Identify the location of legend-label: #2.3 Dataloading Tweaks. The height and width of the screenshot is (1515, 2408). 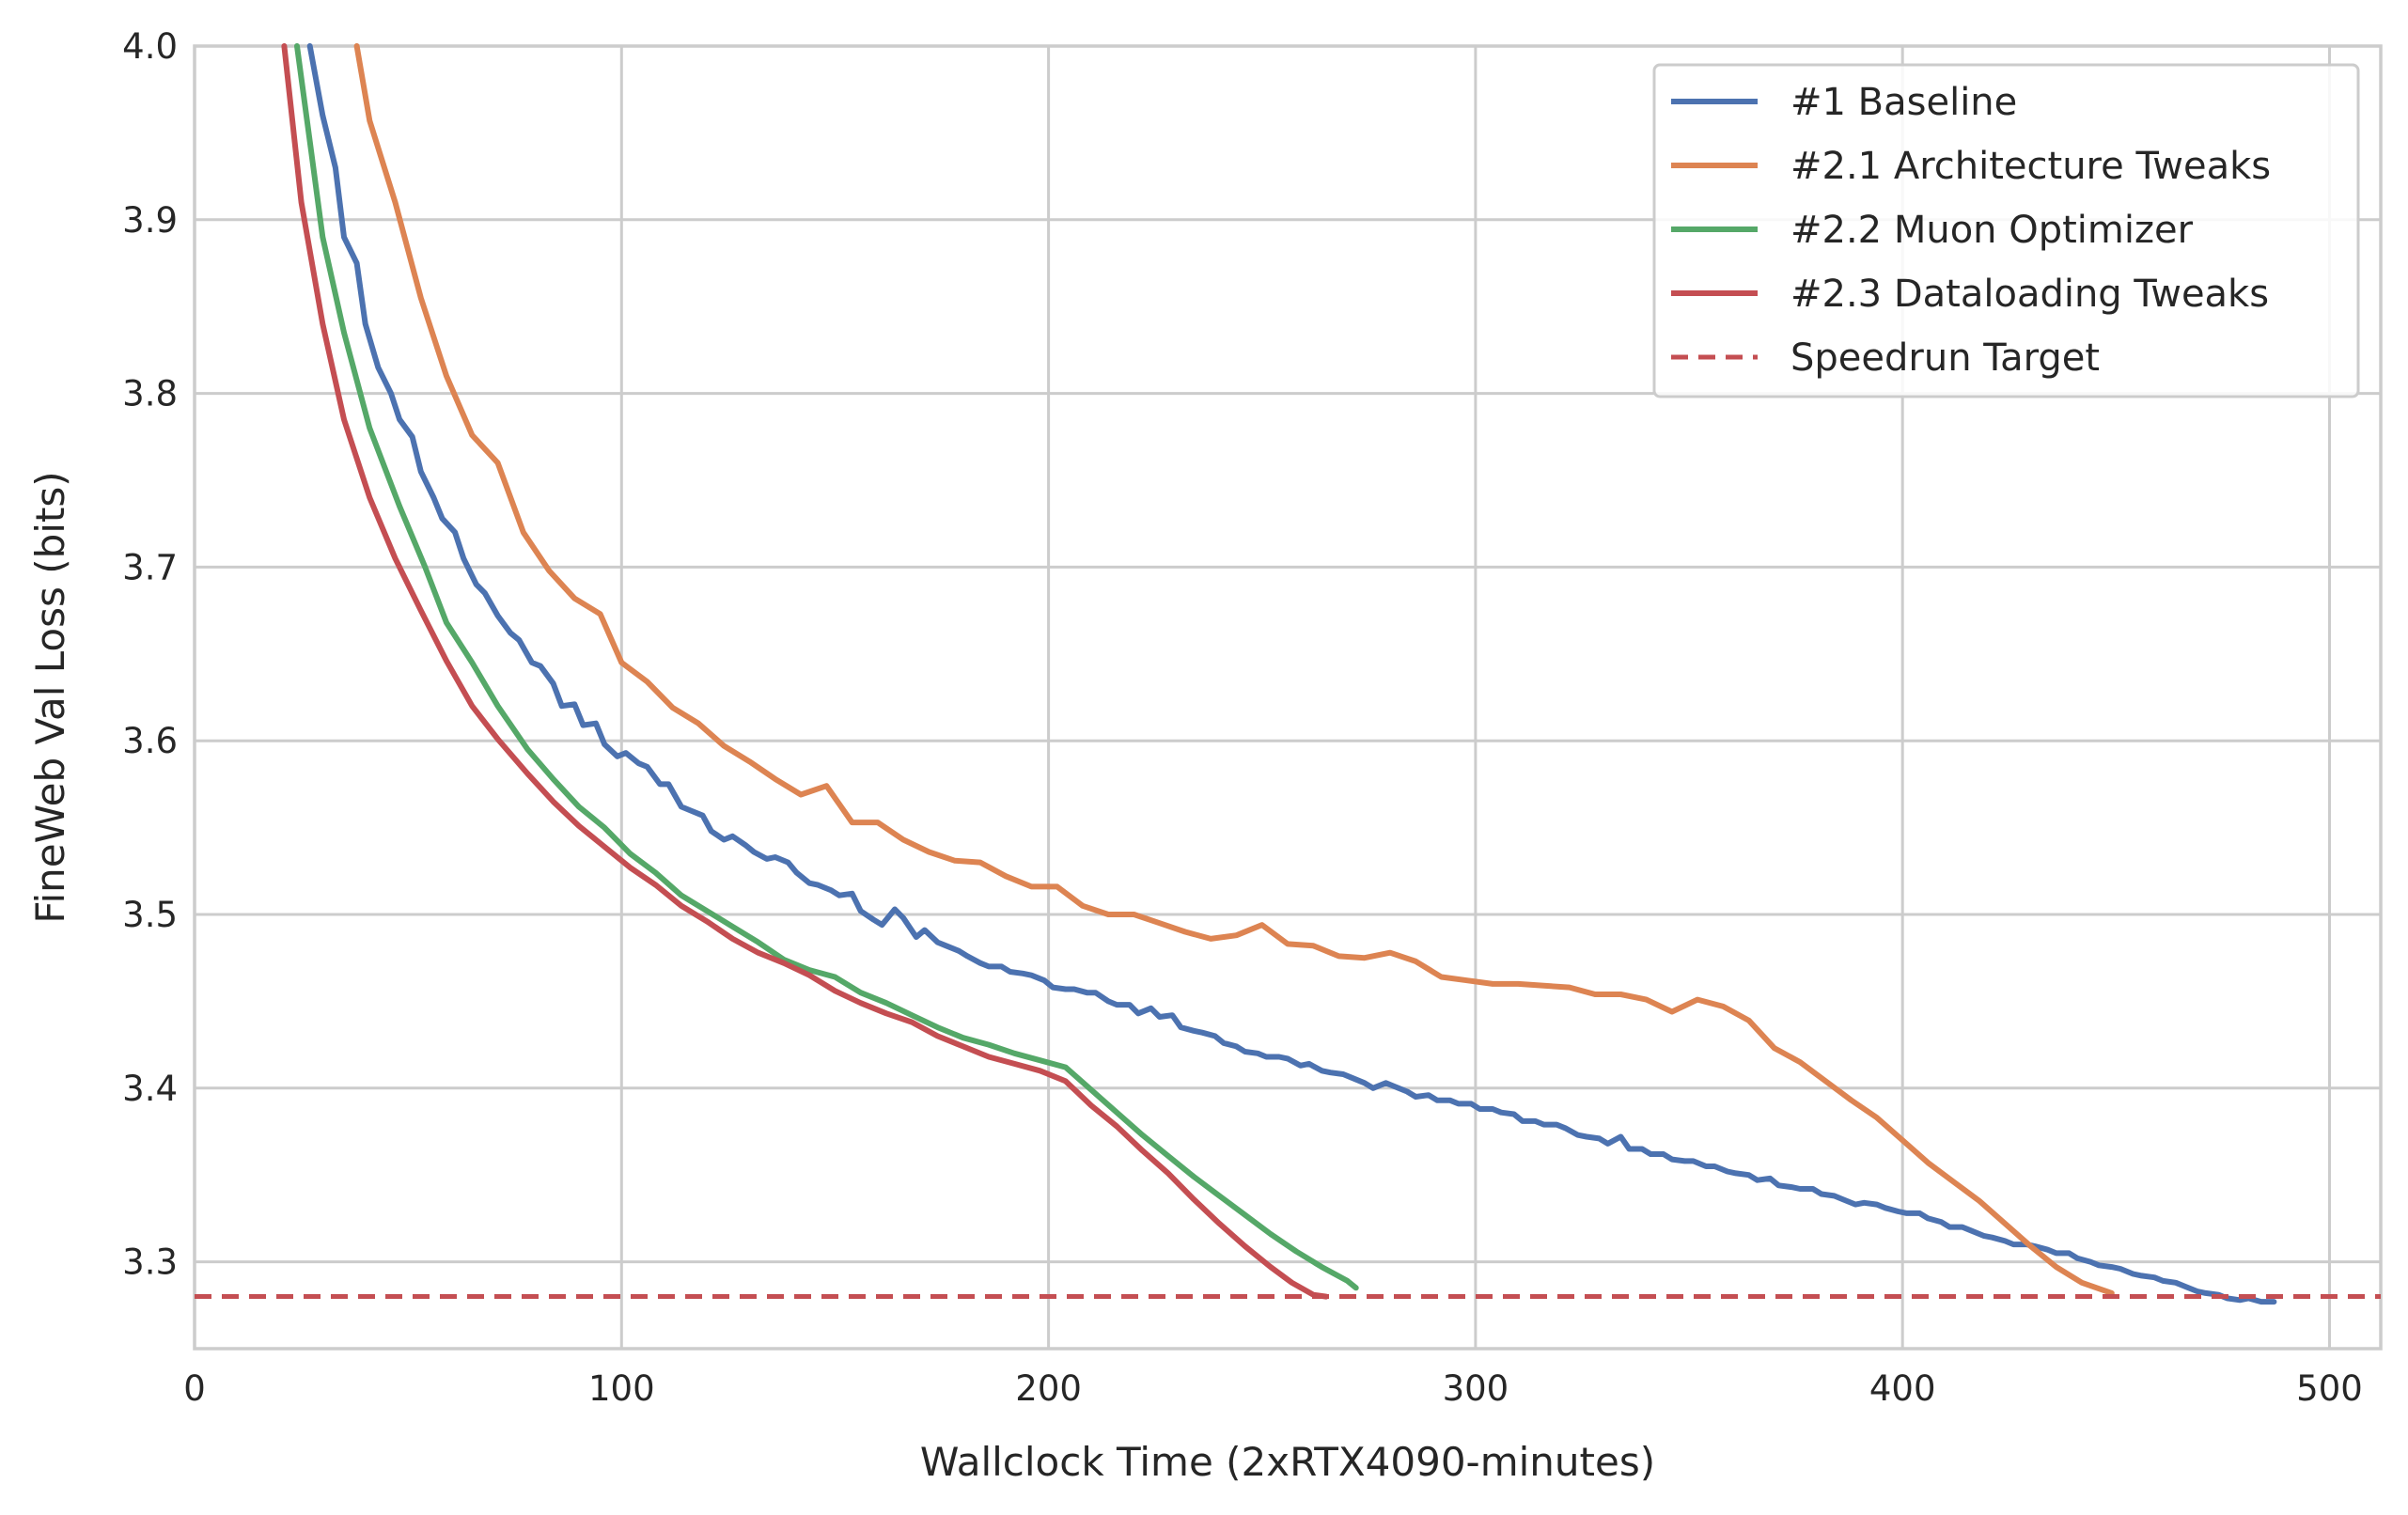
(2029, 294).